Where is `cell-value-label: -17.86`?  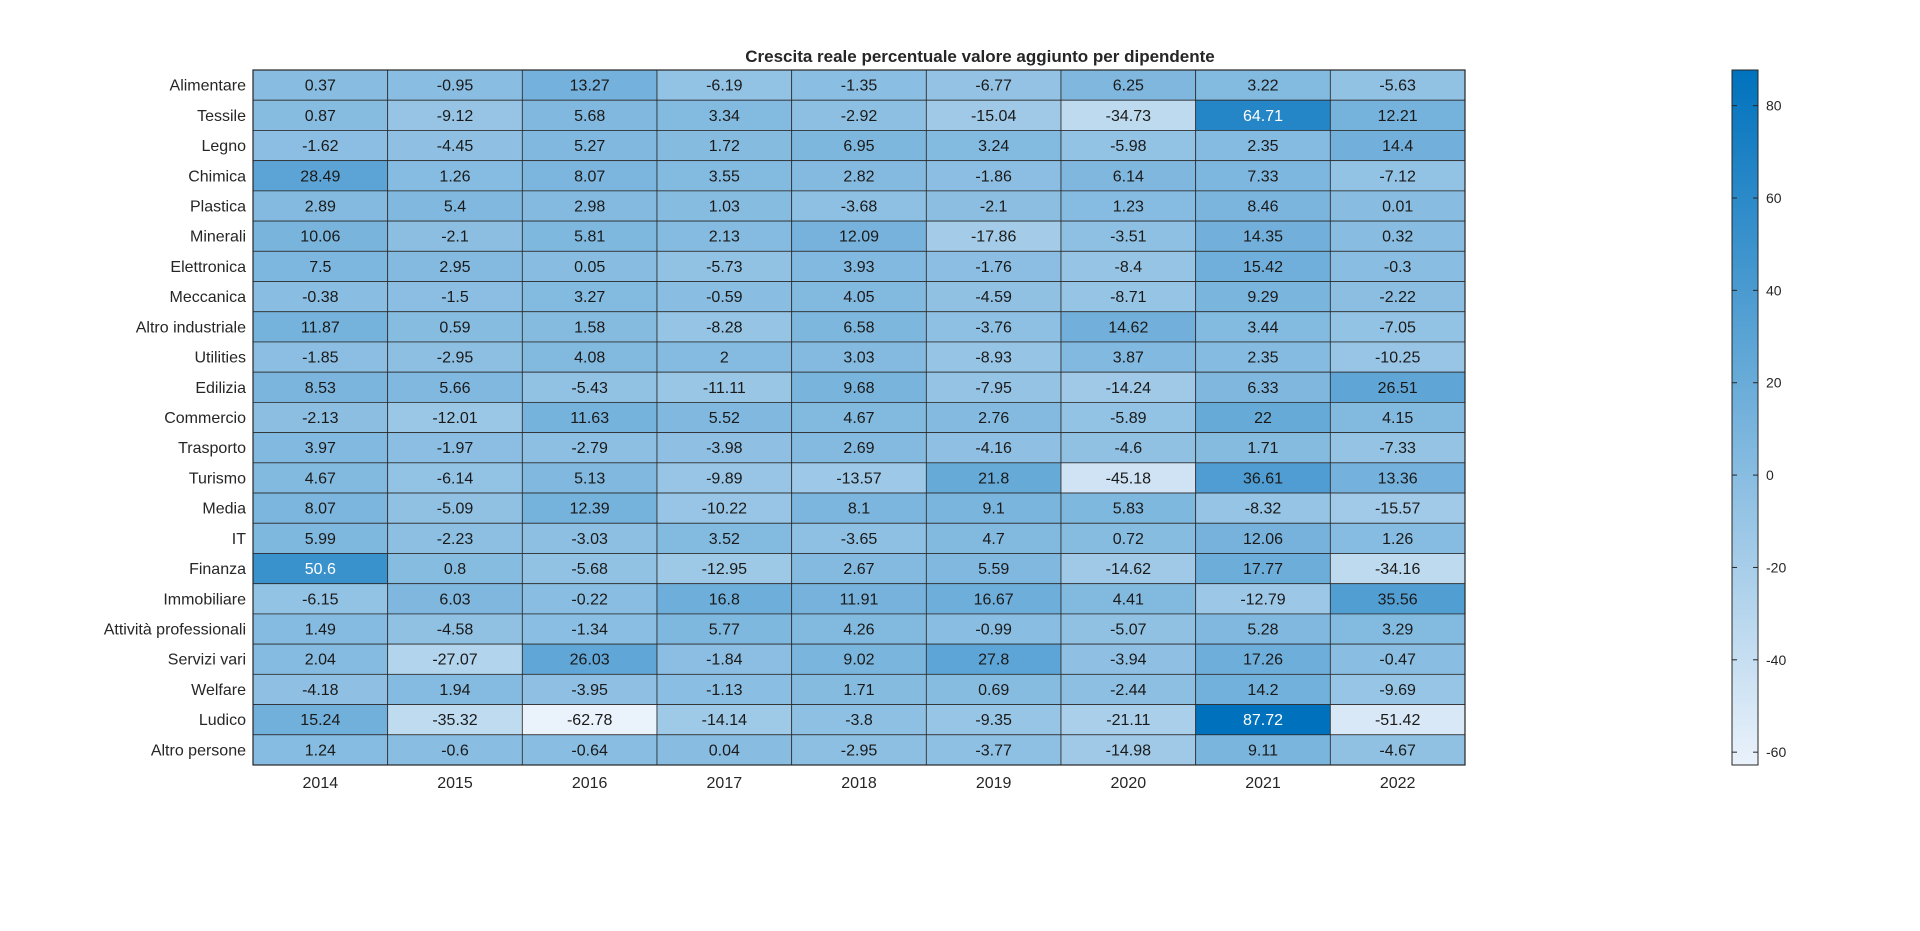 cell-value-label: -17.86 is located at coordinates (993, 237).